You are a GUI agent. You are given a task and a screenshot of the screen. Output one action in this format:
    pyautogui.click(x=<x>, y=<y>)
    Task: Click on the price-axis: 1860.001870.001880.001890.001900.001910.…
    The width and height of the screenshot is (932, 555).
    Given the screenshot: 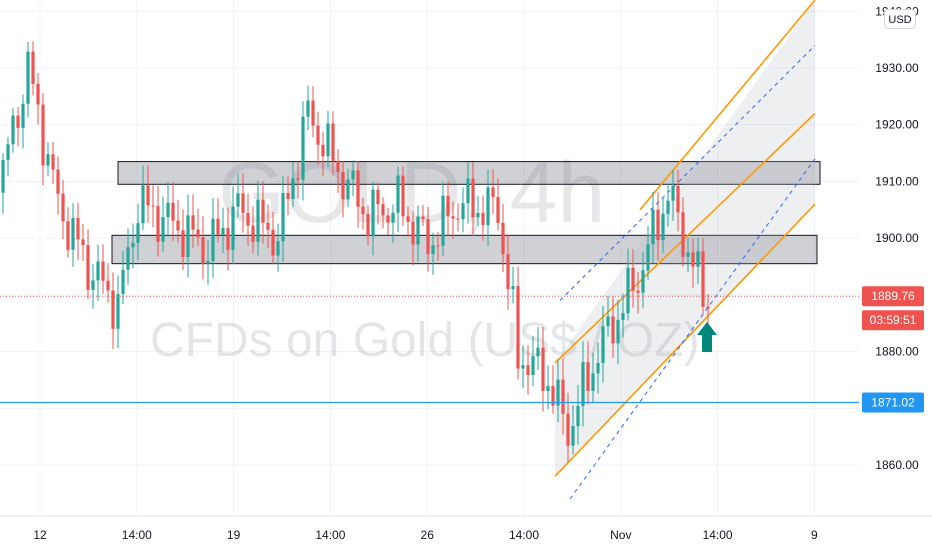 What is the action you would take?
    pyautogui.click(x=895, y=258)
    